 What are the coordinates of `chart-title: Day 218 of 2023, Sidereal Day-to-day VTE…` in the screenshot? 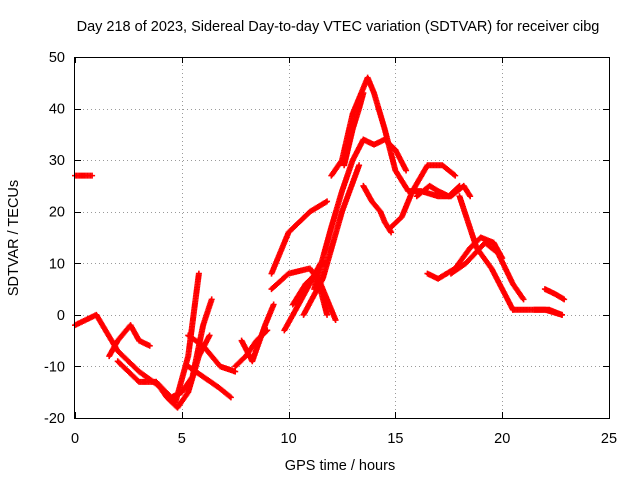 It's located at (338, 27).